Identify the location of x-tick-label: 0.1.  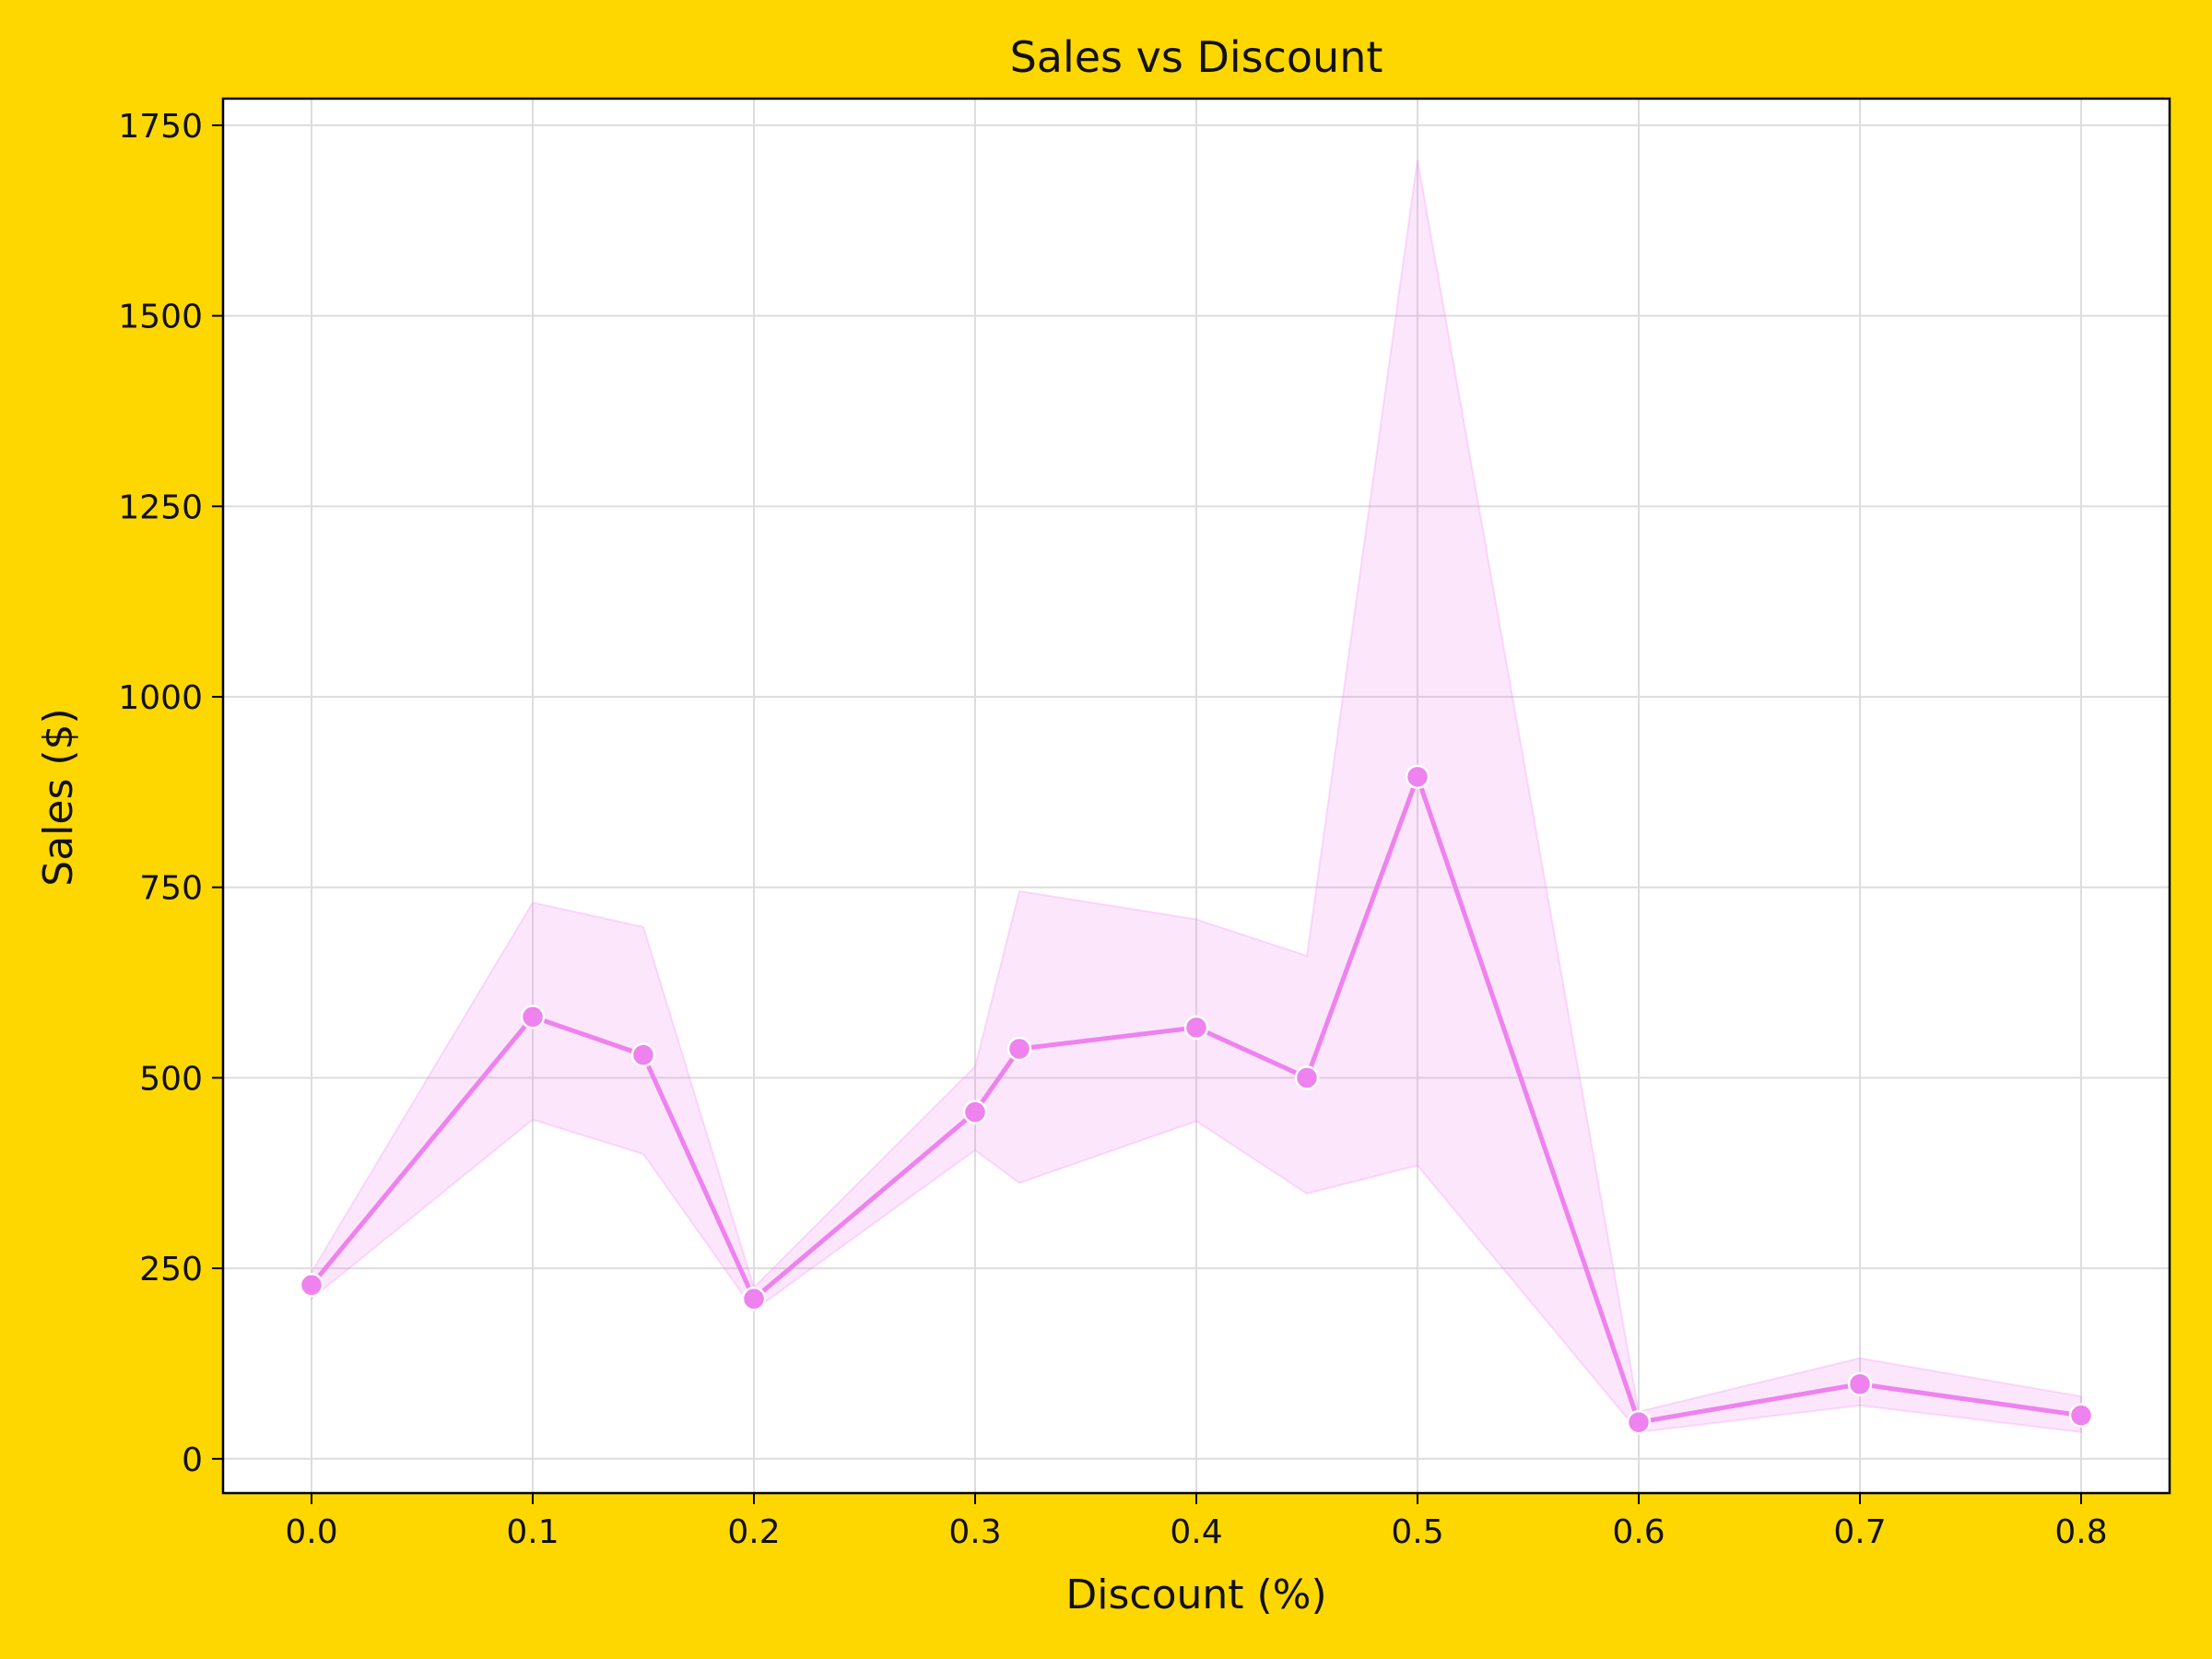
(532, 1532).